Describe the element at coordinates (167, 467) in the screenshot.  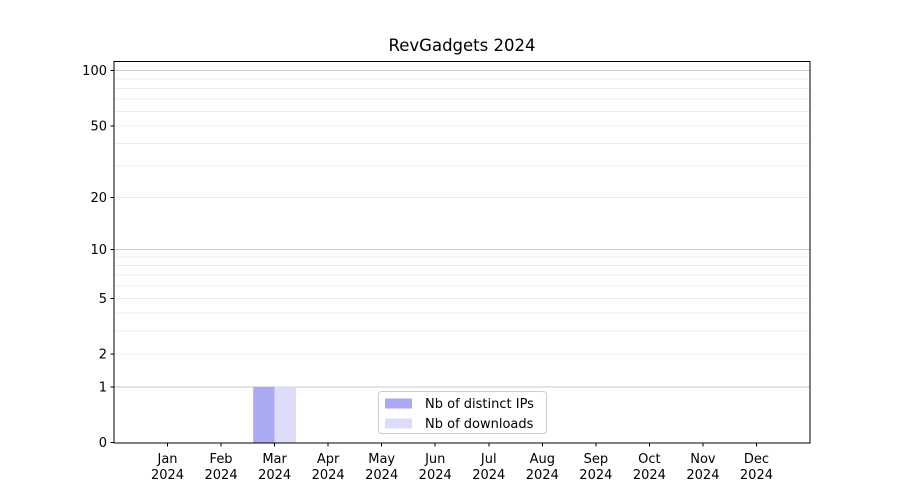
I see `x-tick-label: Jan 2024` at that location.